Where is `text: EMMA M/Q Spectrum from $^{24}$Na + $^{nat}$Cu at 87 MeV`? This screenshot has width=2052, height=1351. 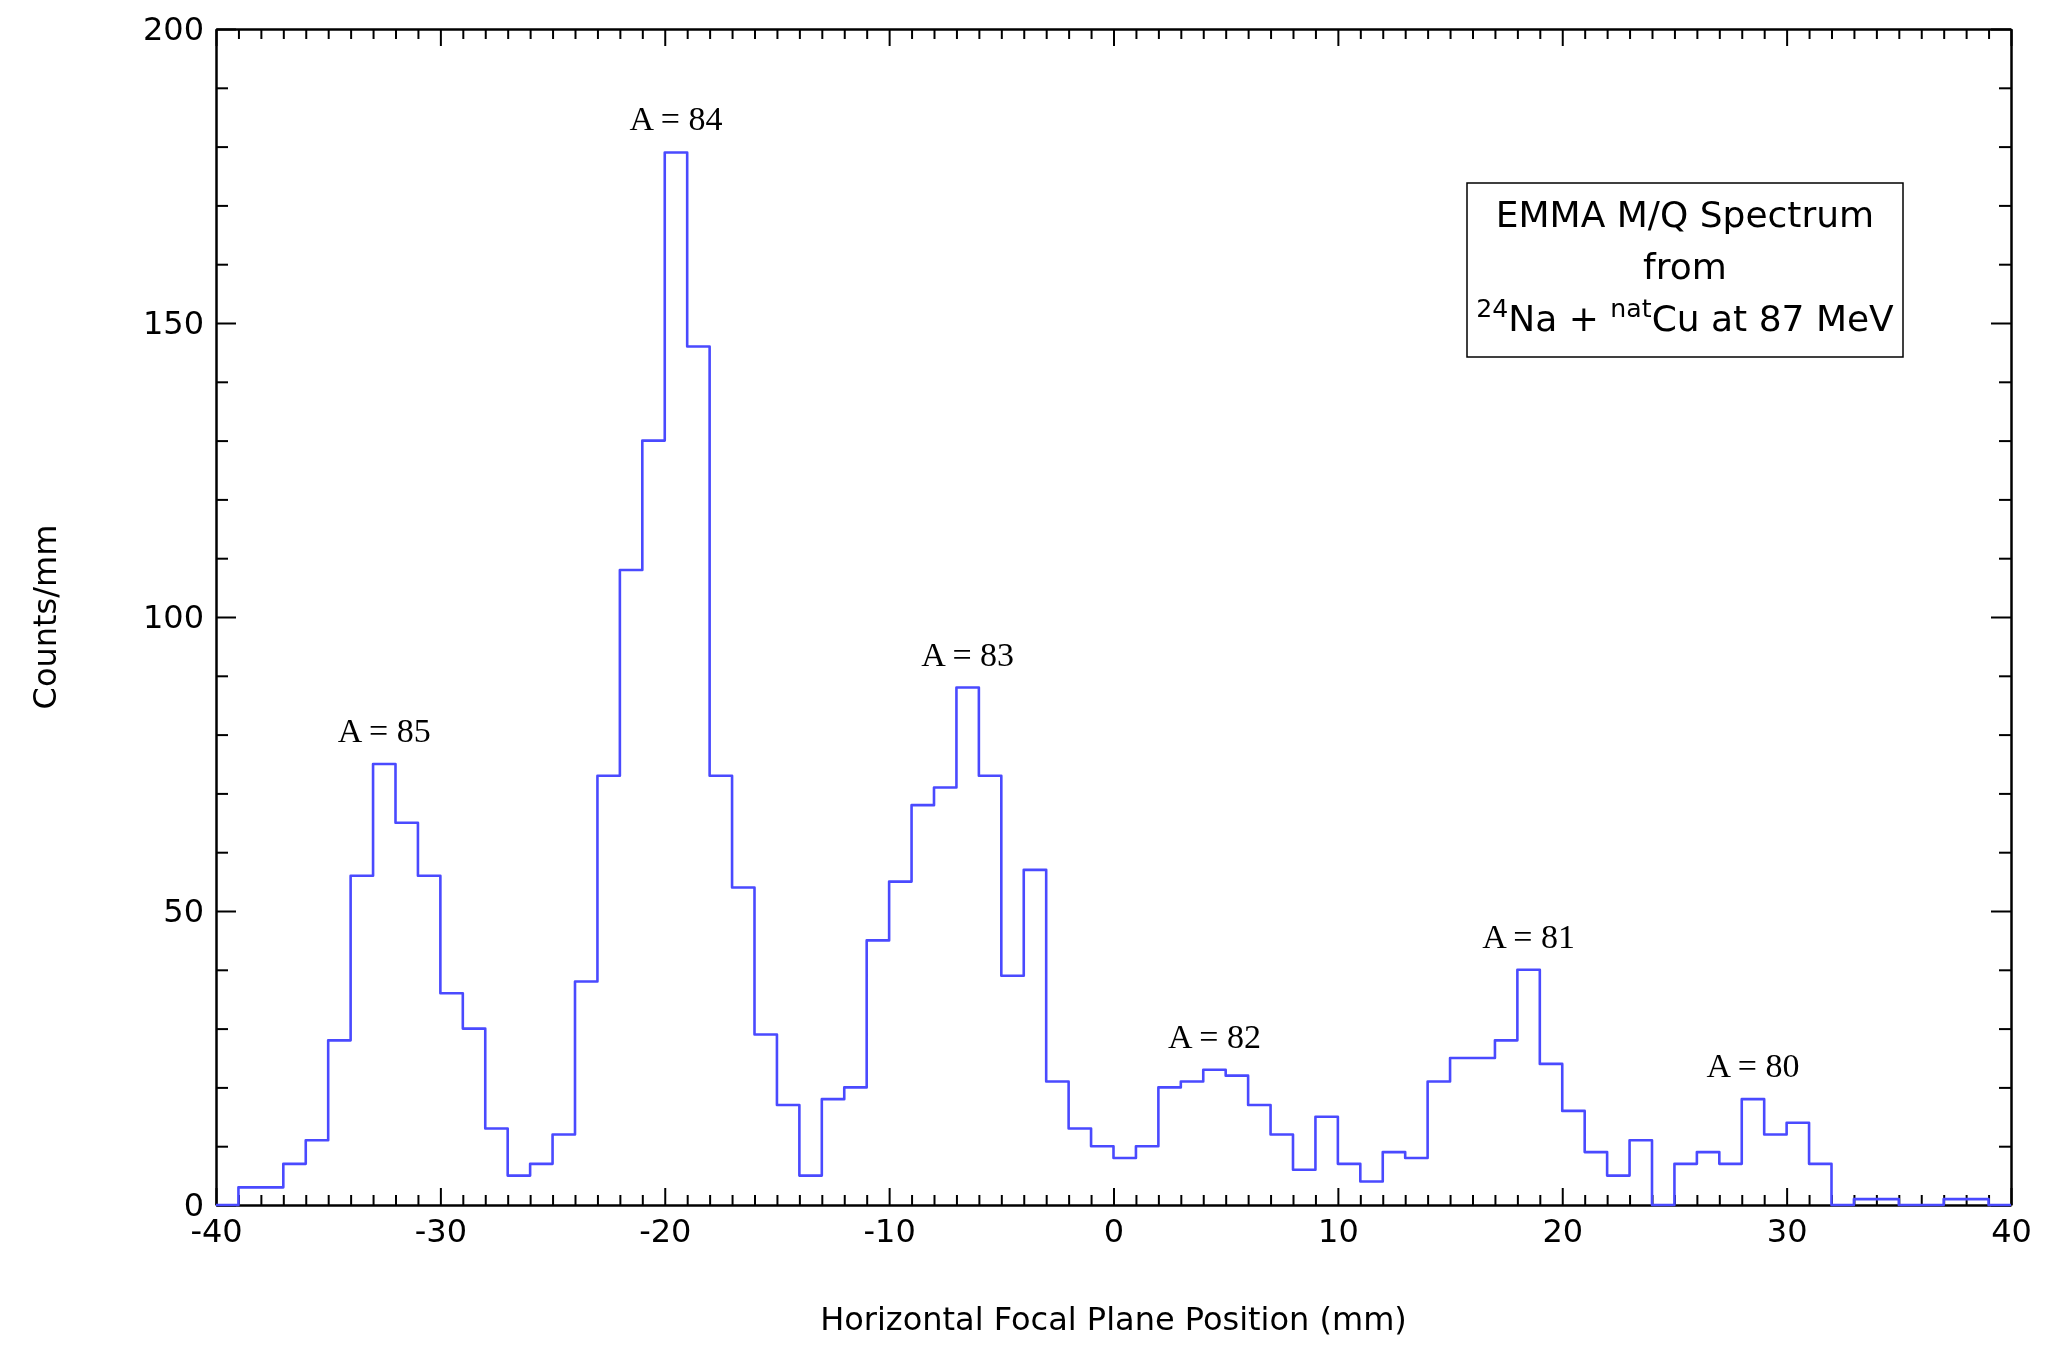
text: EMMA M/Q Spectrum from $^{24}$Na + $^{nat}$Cu at 87 MeV is located at coordinates (1685, 266).